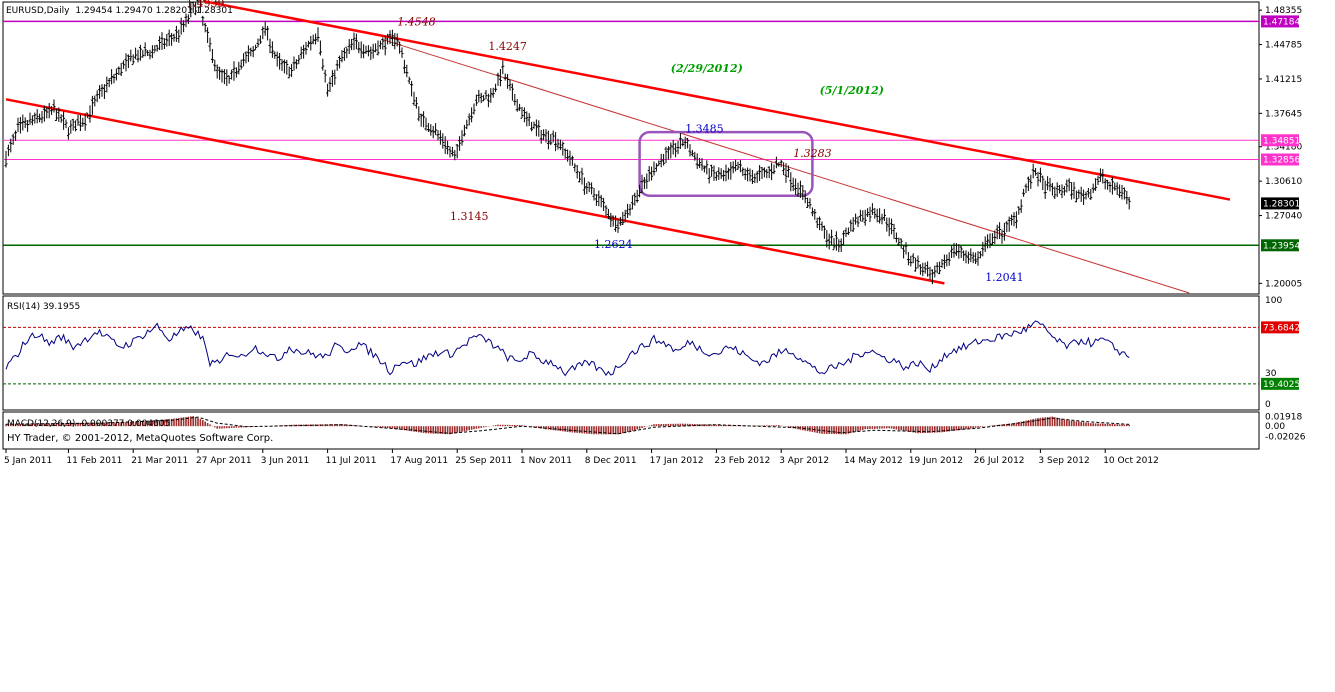  I want to click on price-tick-label: 1.34180, so click(1283, 148).